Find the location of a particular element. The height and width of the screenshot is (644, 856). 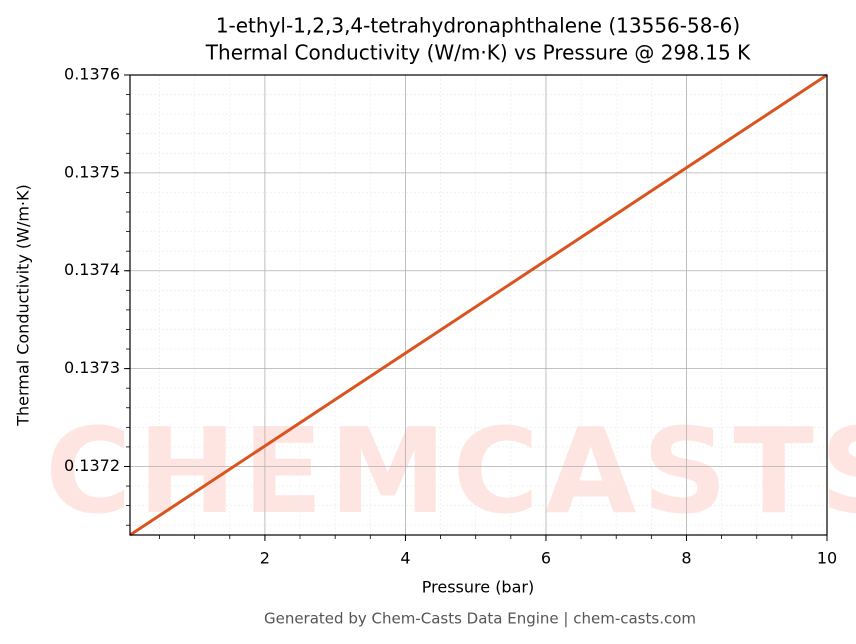

x-tick-label: 2 is located at coordinates (265, 558).